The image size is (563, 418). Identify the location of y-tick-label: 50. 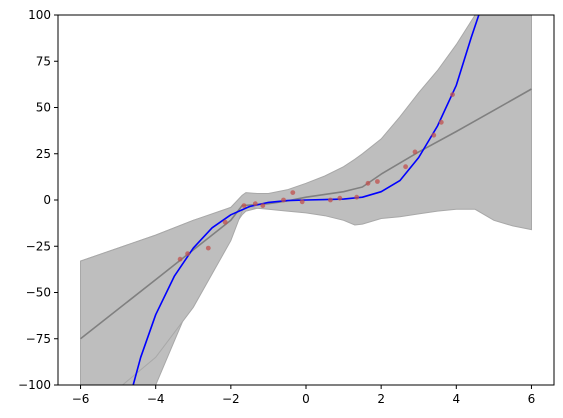
(43, 108).